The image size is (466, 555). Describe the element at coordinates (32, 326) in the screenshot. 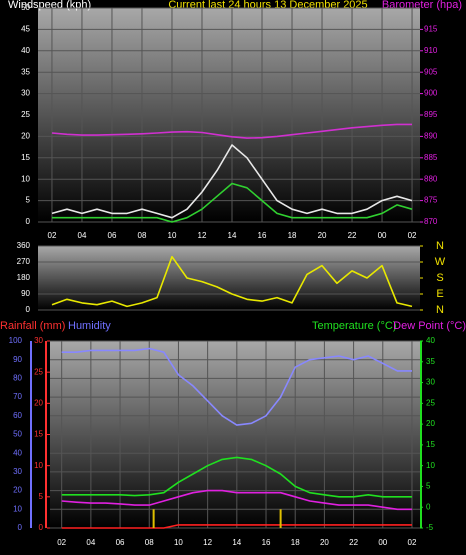

I see `axis-title: Rainfall (mm)` at that location.